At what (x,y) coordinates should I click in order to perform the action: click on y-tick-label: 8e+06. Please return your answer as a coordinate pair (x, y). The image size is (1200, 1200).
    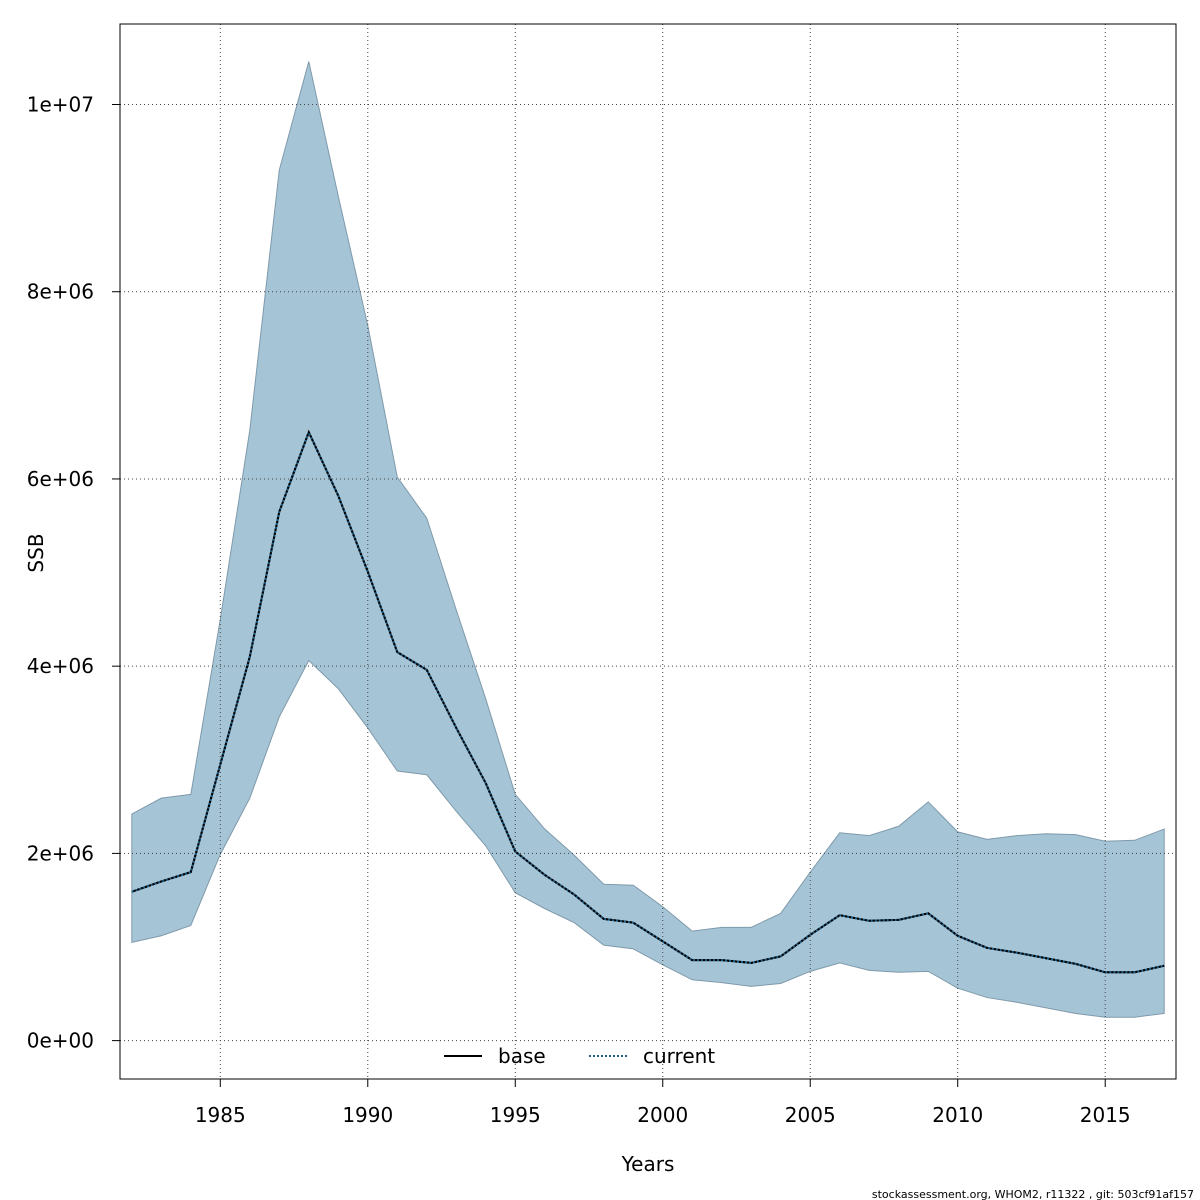
    Looking at the image, I should click on (60, 292).